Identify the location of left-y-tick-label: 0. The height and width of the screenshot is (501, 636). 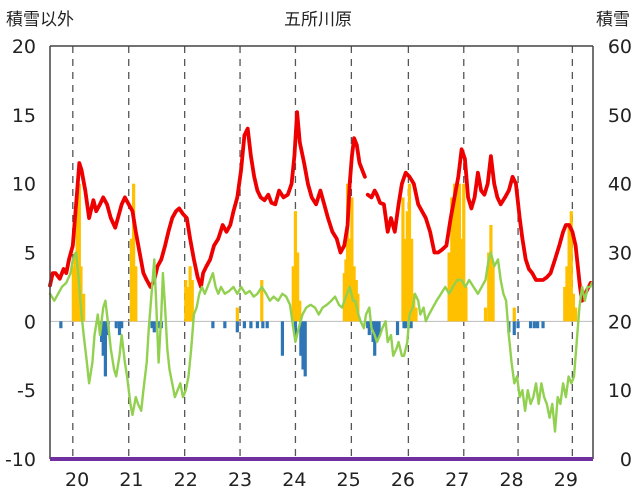
(30, 322).